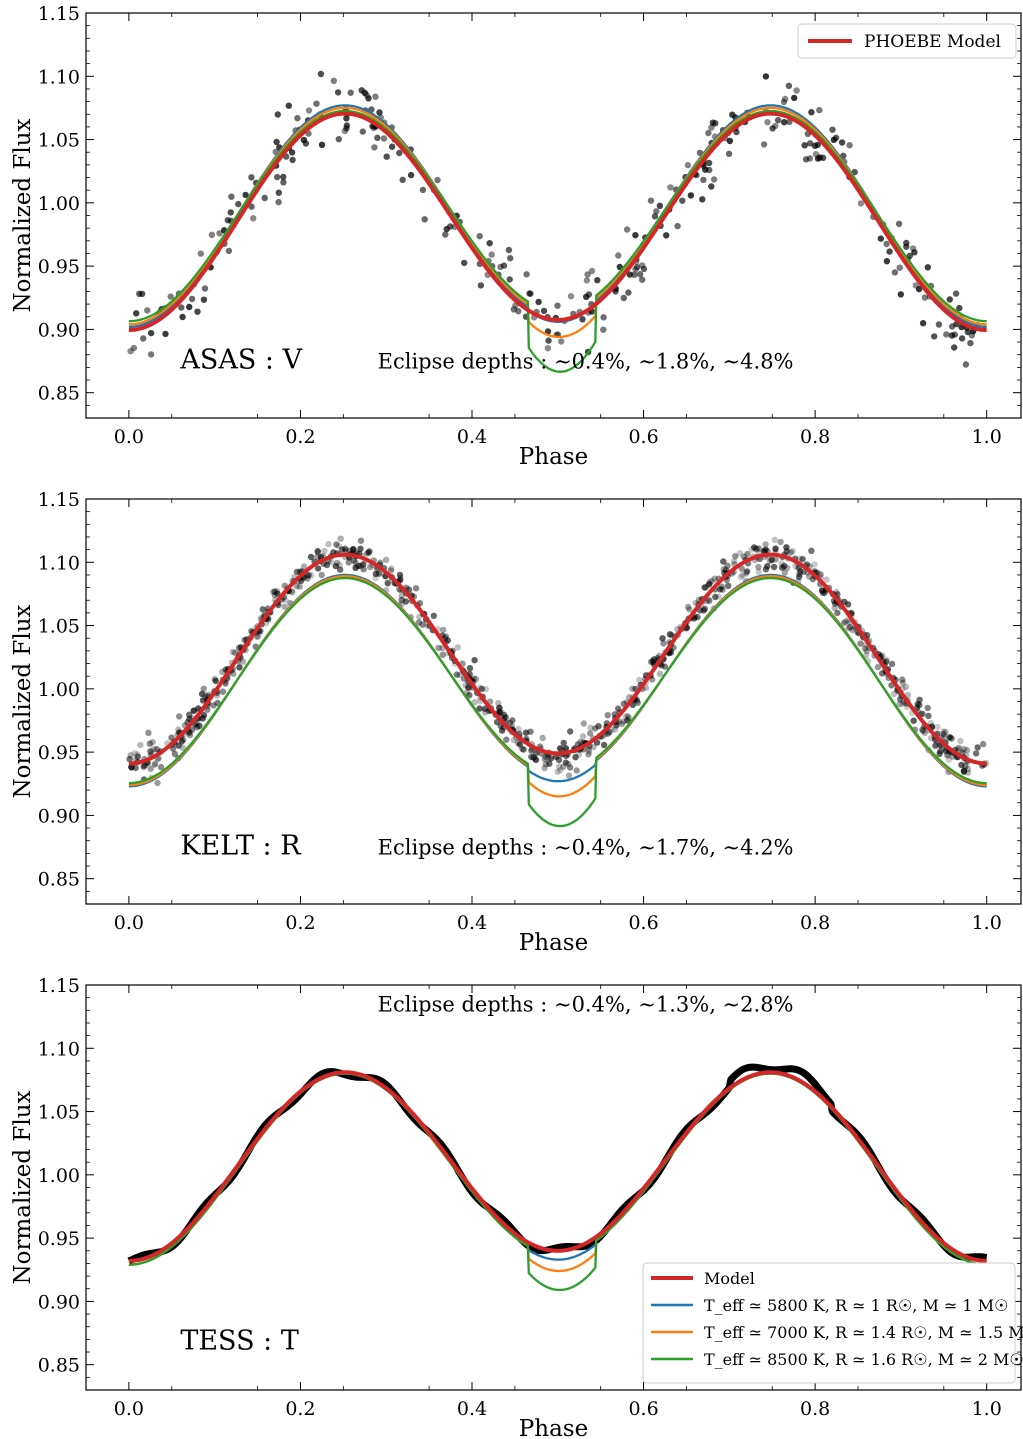  What do you see at coordinates (643, 437) in the screenshot?
I see `x-tick-label: 0.6` at bounding box center [643, 437].